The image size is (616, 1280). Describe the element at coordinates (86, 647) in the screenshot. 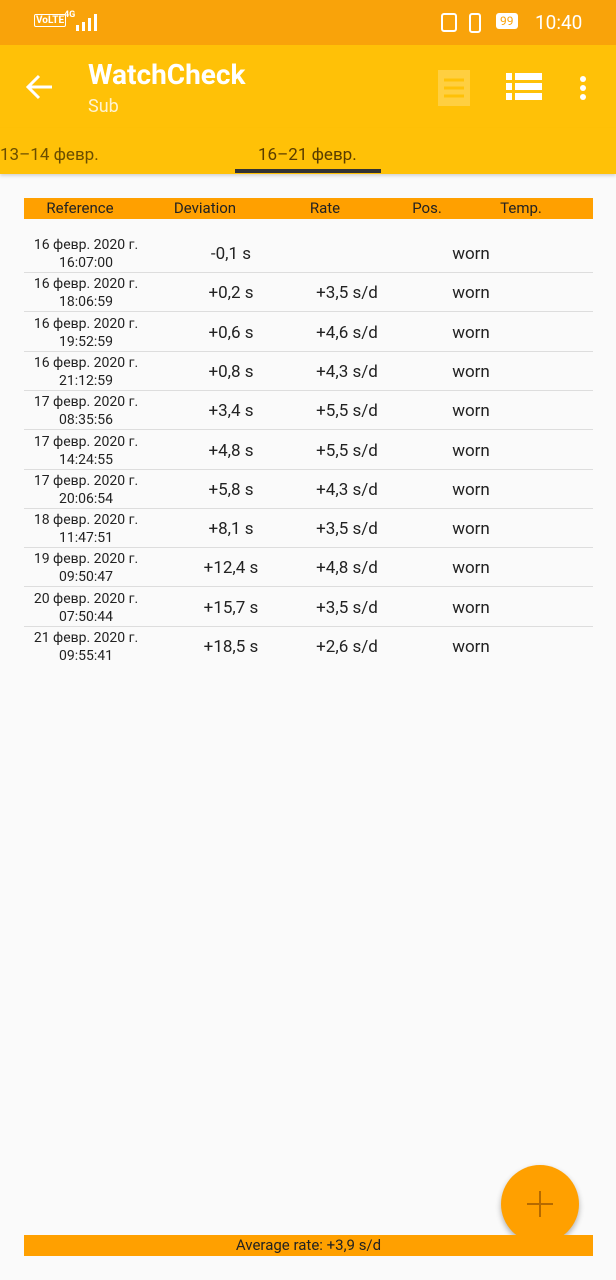

I see `reference-time: 21 февр. 2020 г. 09:55:41` at that location.